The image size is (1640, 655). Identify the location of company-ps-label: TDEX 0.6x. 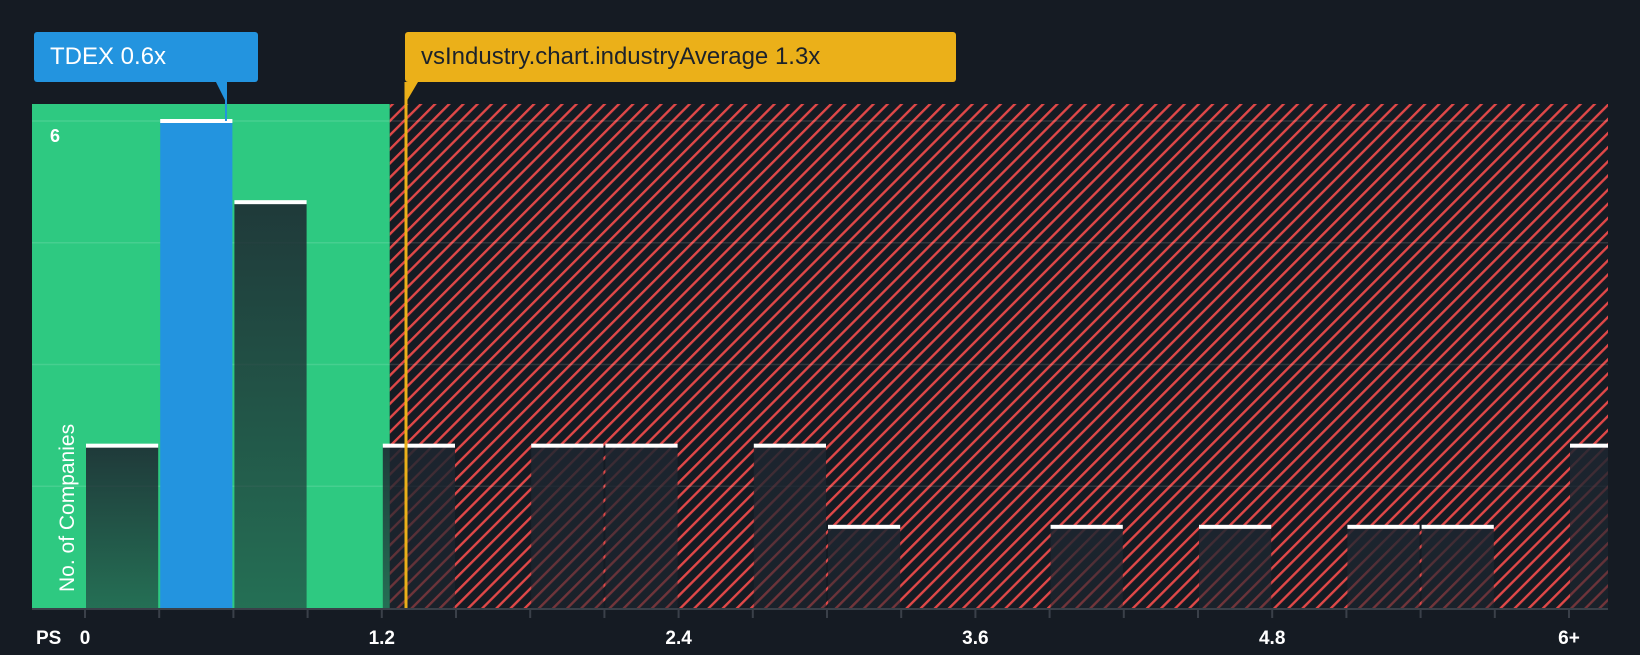
(146, 57).